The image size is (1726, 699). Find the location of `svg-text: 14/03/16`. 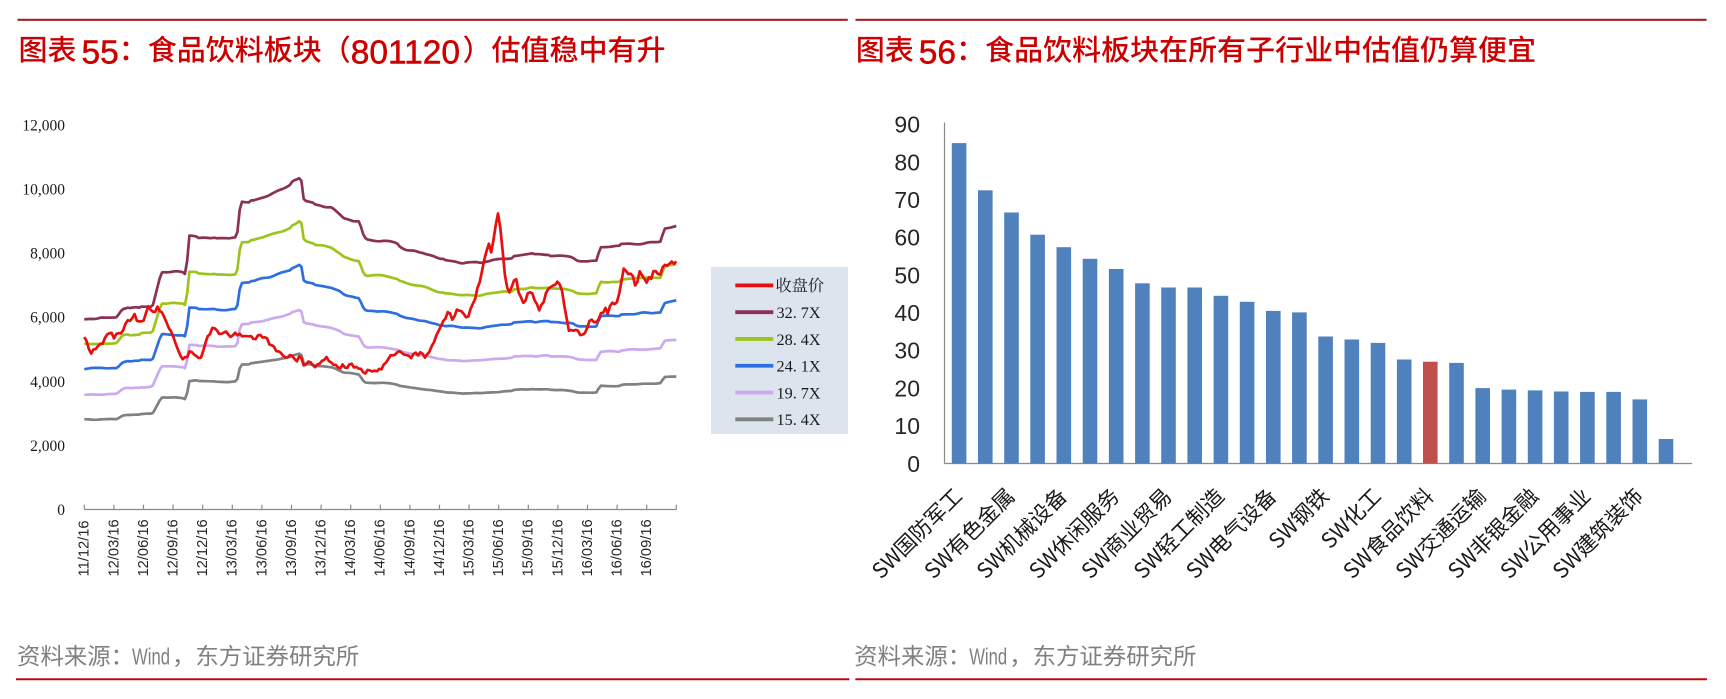

svg-text: 14/03/16 is located at coordinates (351, 547).